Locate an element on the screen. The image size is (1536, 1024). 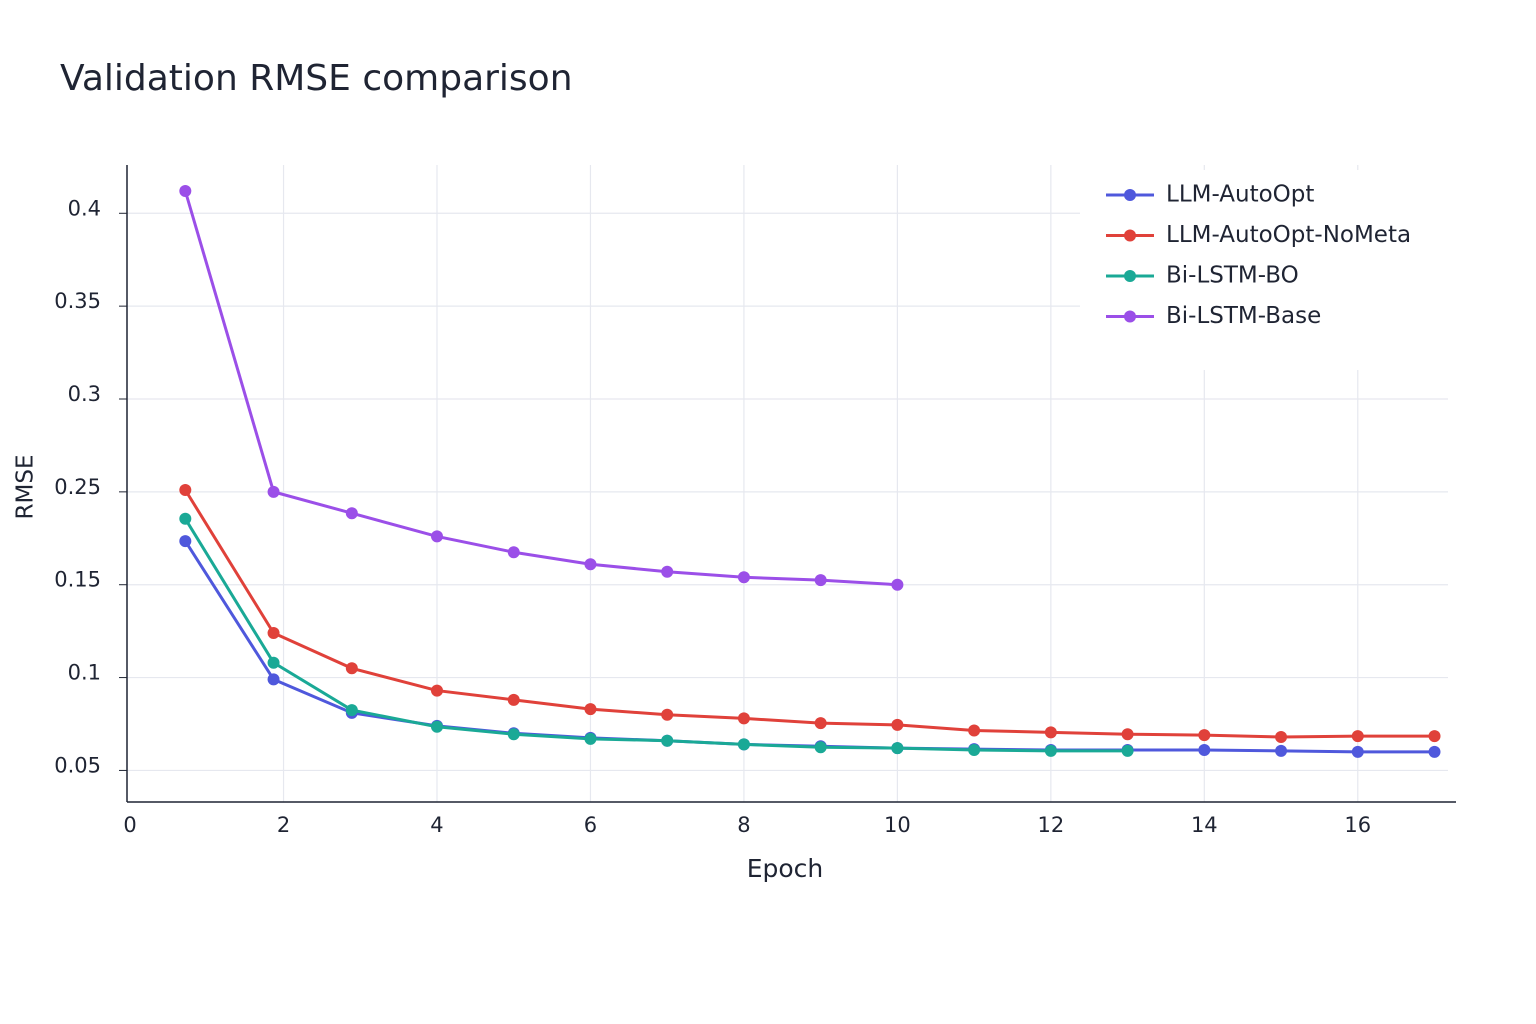
series-line is located at coordinates (656, 635).